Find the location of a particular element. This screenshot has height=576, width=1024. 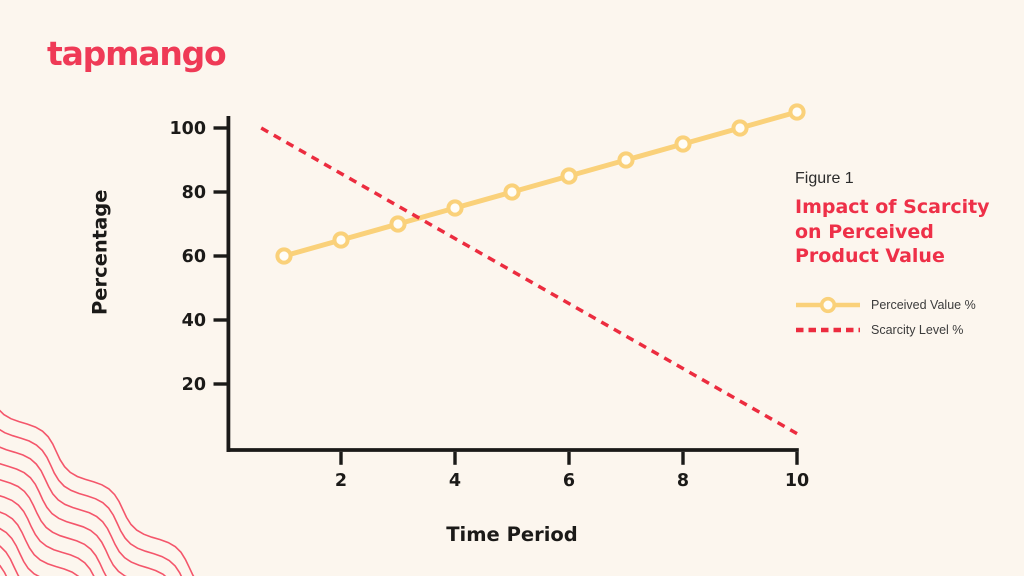

figure-number-label: Figure 1 is located at coordinates (824, 178).